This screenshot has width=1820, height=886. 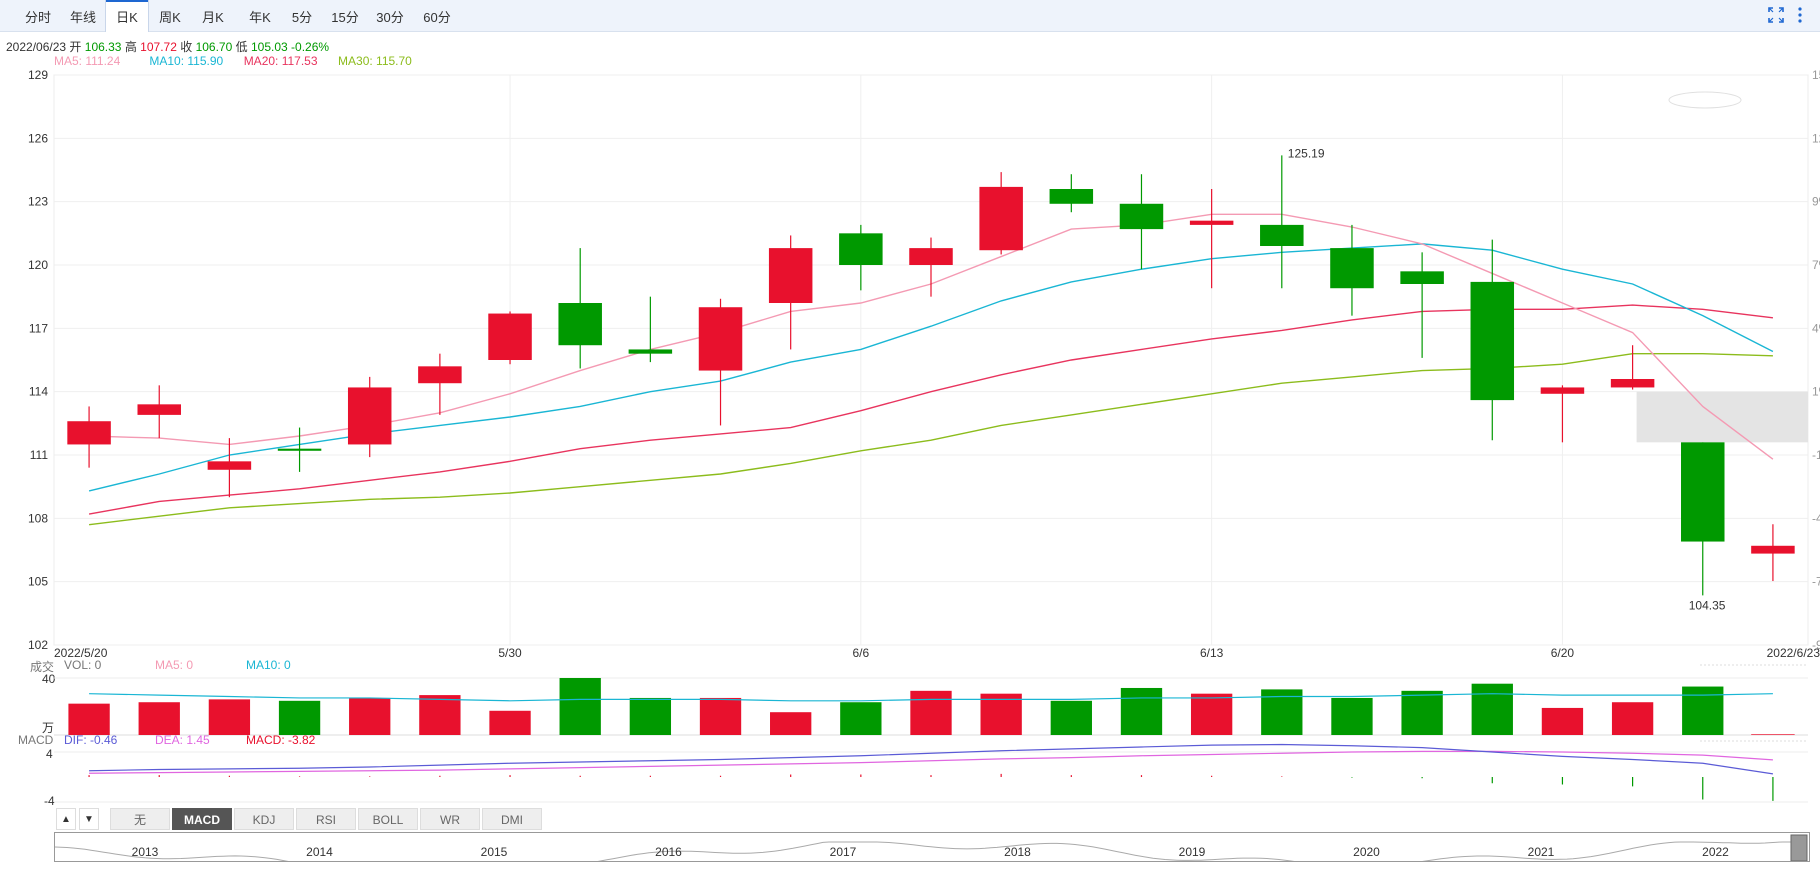 I want to click on indicator-tab-rsi: RSI, so click(x=326, y=819).